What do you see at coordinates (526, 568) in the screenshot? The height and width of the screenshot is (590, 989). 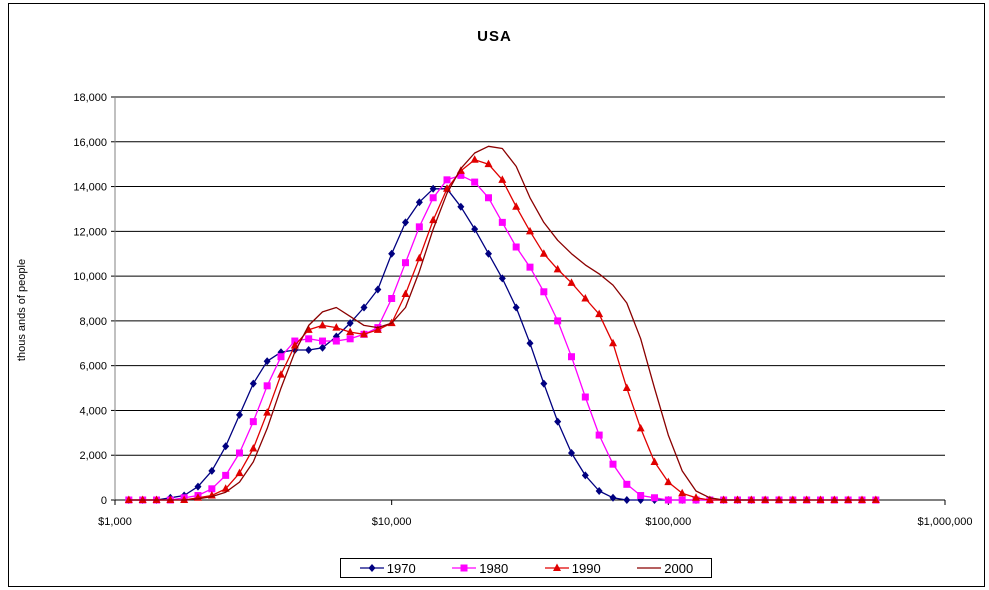 I see `legend: 1970 1980 1990 2000` at bounding box center [526, 568].